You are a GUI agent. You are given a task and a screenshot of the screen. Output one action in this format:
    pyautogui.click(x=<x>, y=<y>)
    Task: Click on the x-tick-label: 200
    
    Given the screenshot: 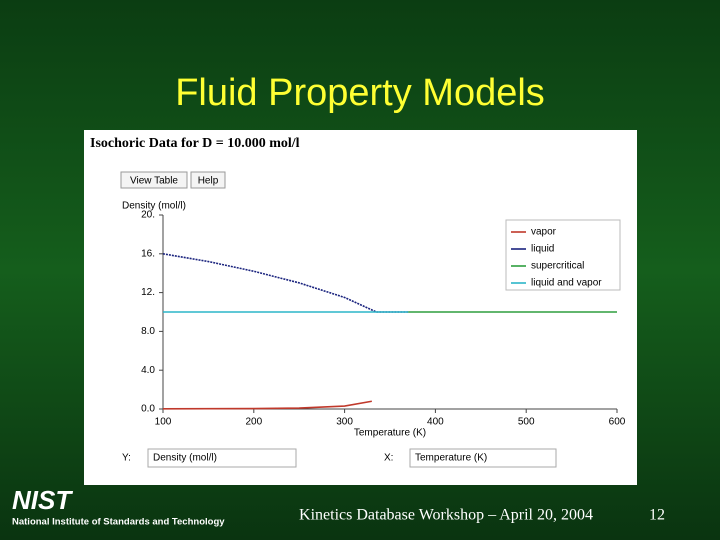 What is the action you would take?
    pyautogui.click(x=253, y=422)
    